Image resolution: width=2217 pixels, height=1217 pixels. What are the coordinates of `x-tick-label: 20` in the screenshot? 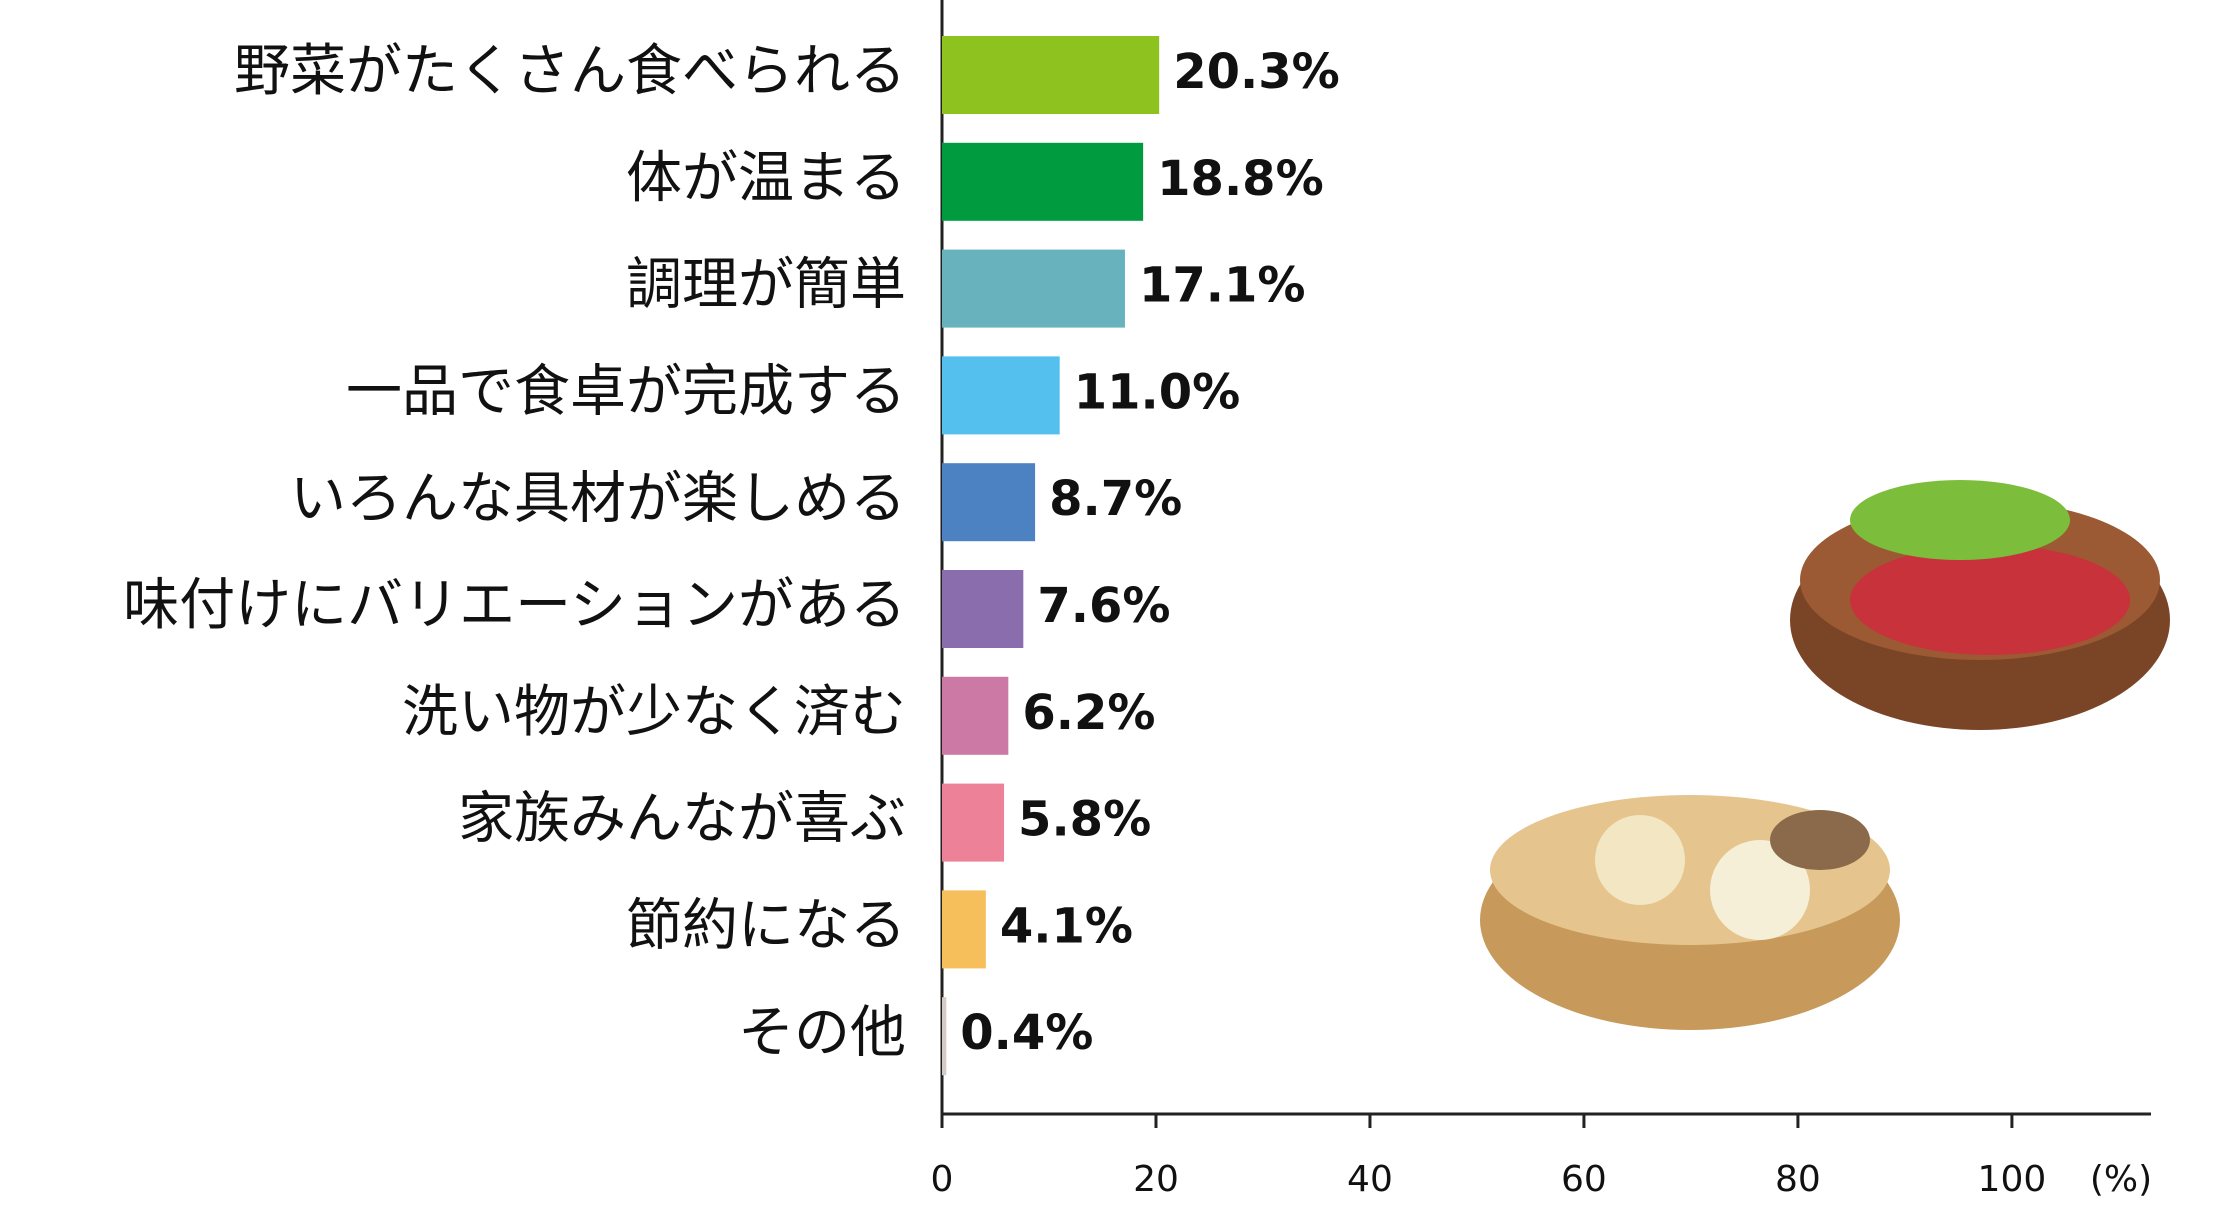 It's located at (1156, 1179).